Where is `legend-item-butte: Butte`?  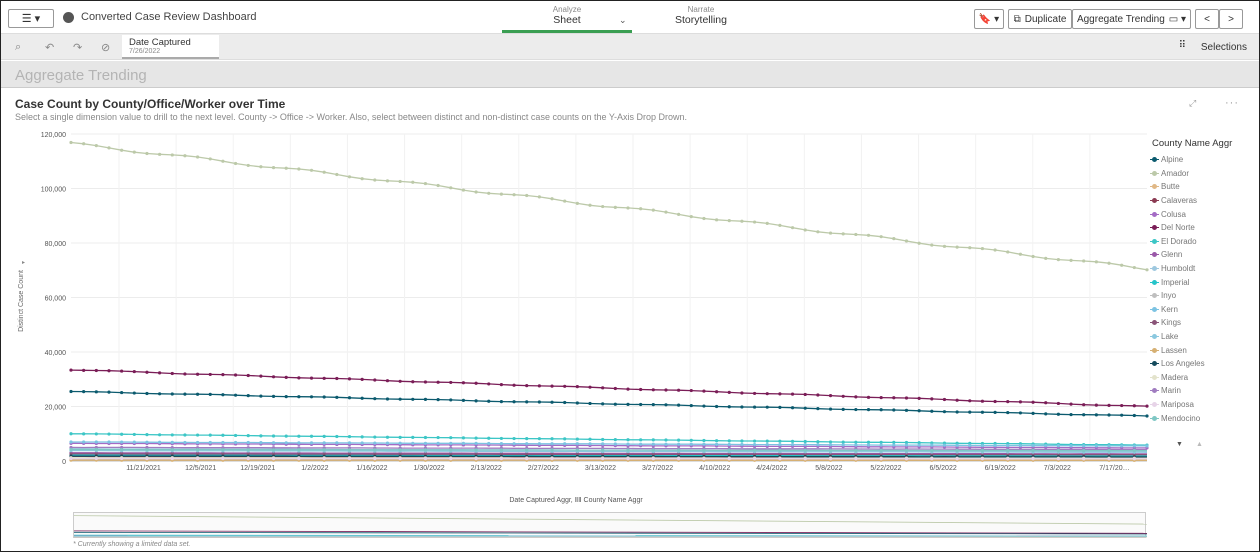
legend-item-butte: Butte is located at coordinates (1201, 187).